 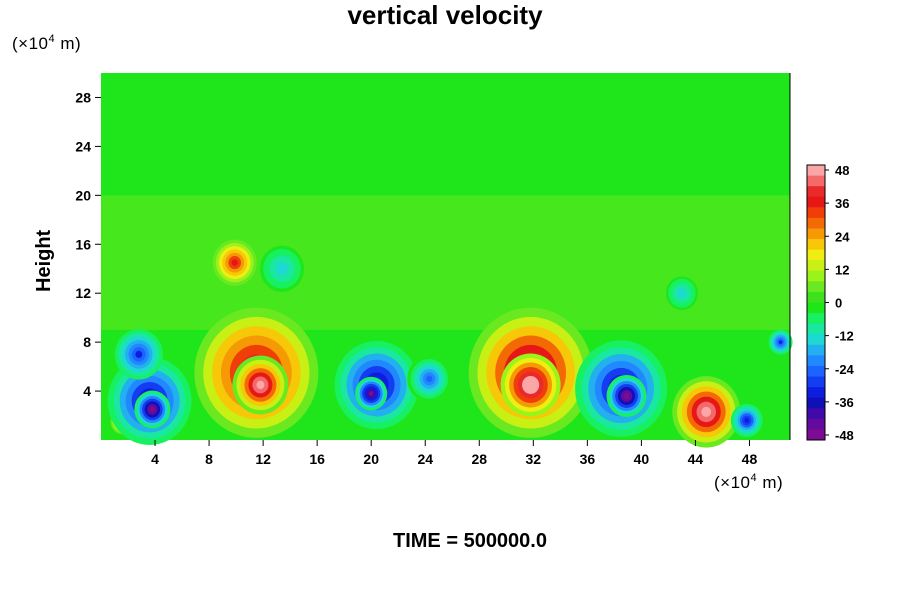 What do you see at coordinates (83, 97) in the screenshot?
I see `y-tick-label: 28` at bounding box center [83, 97].